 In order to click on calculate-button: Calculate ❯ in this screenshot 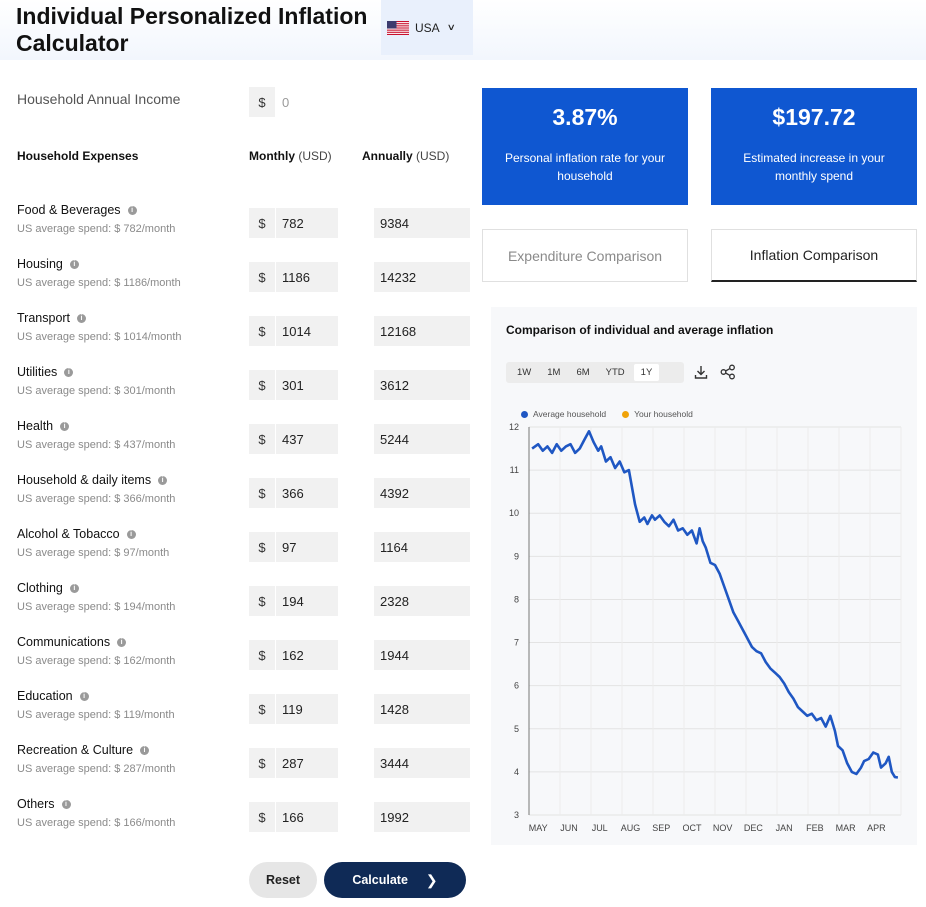, I will do `click(395, 880)`.